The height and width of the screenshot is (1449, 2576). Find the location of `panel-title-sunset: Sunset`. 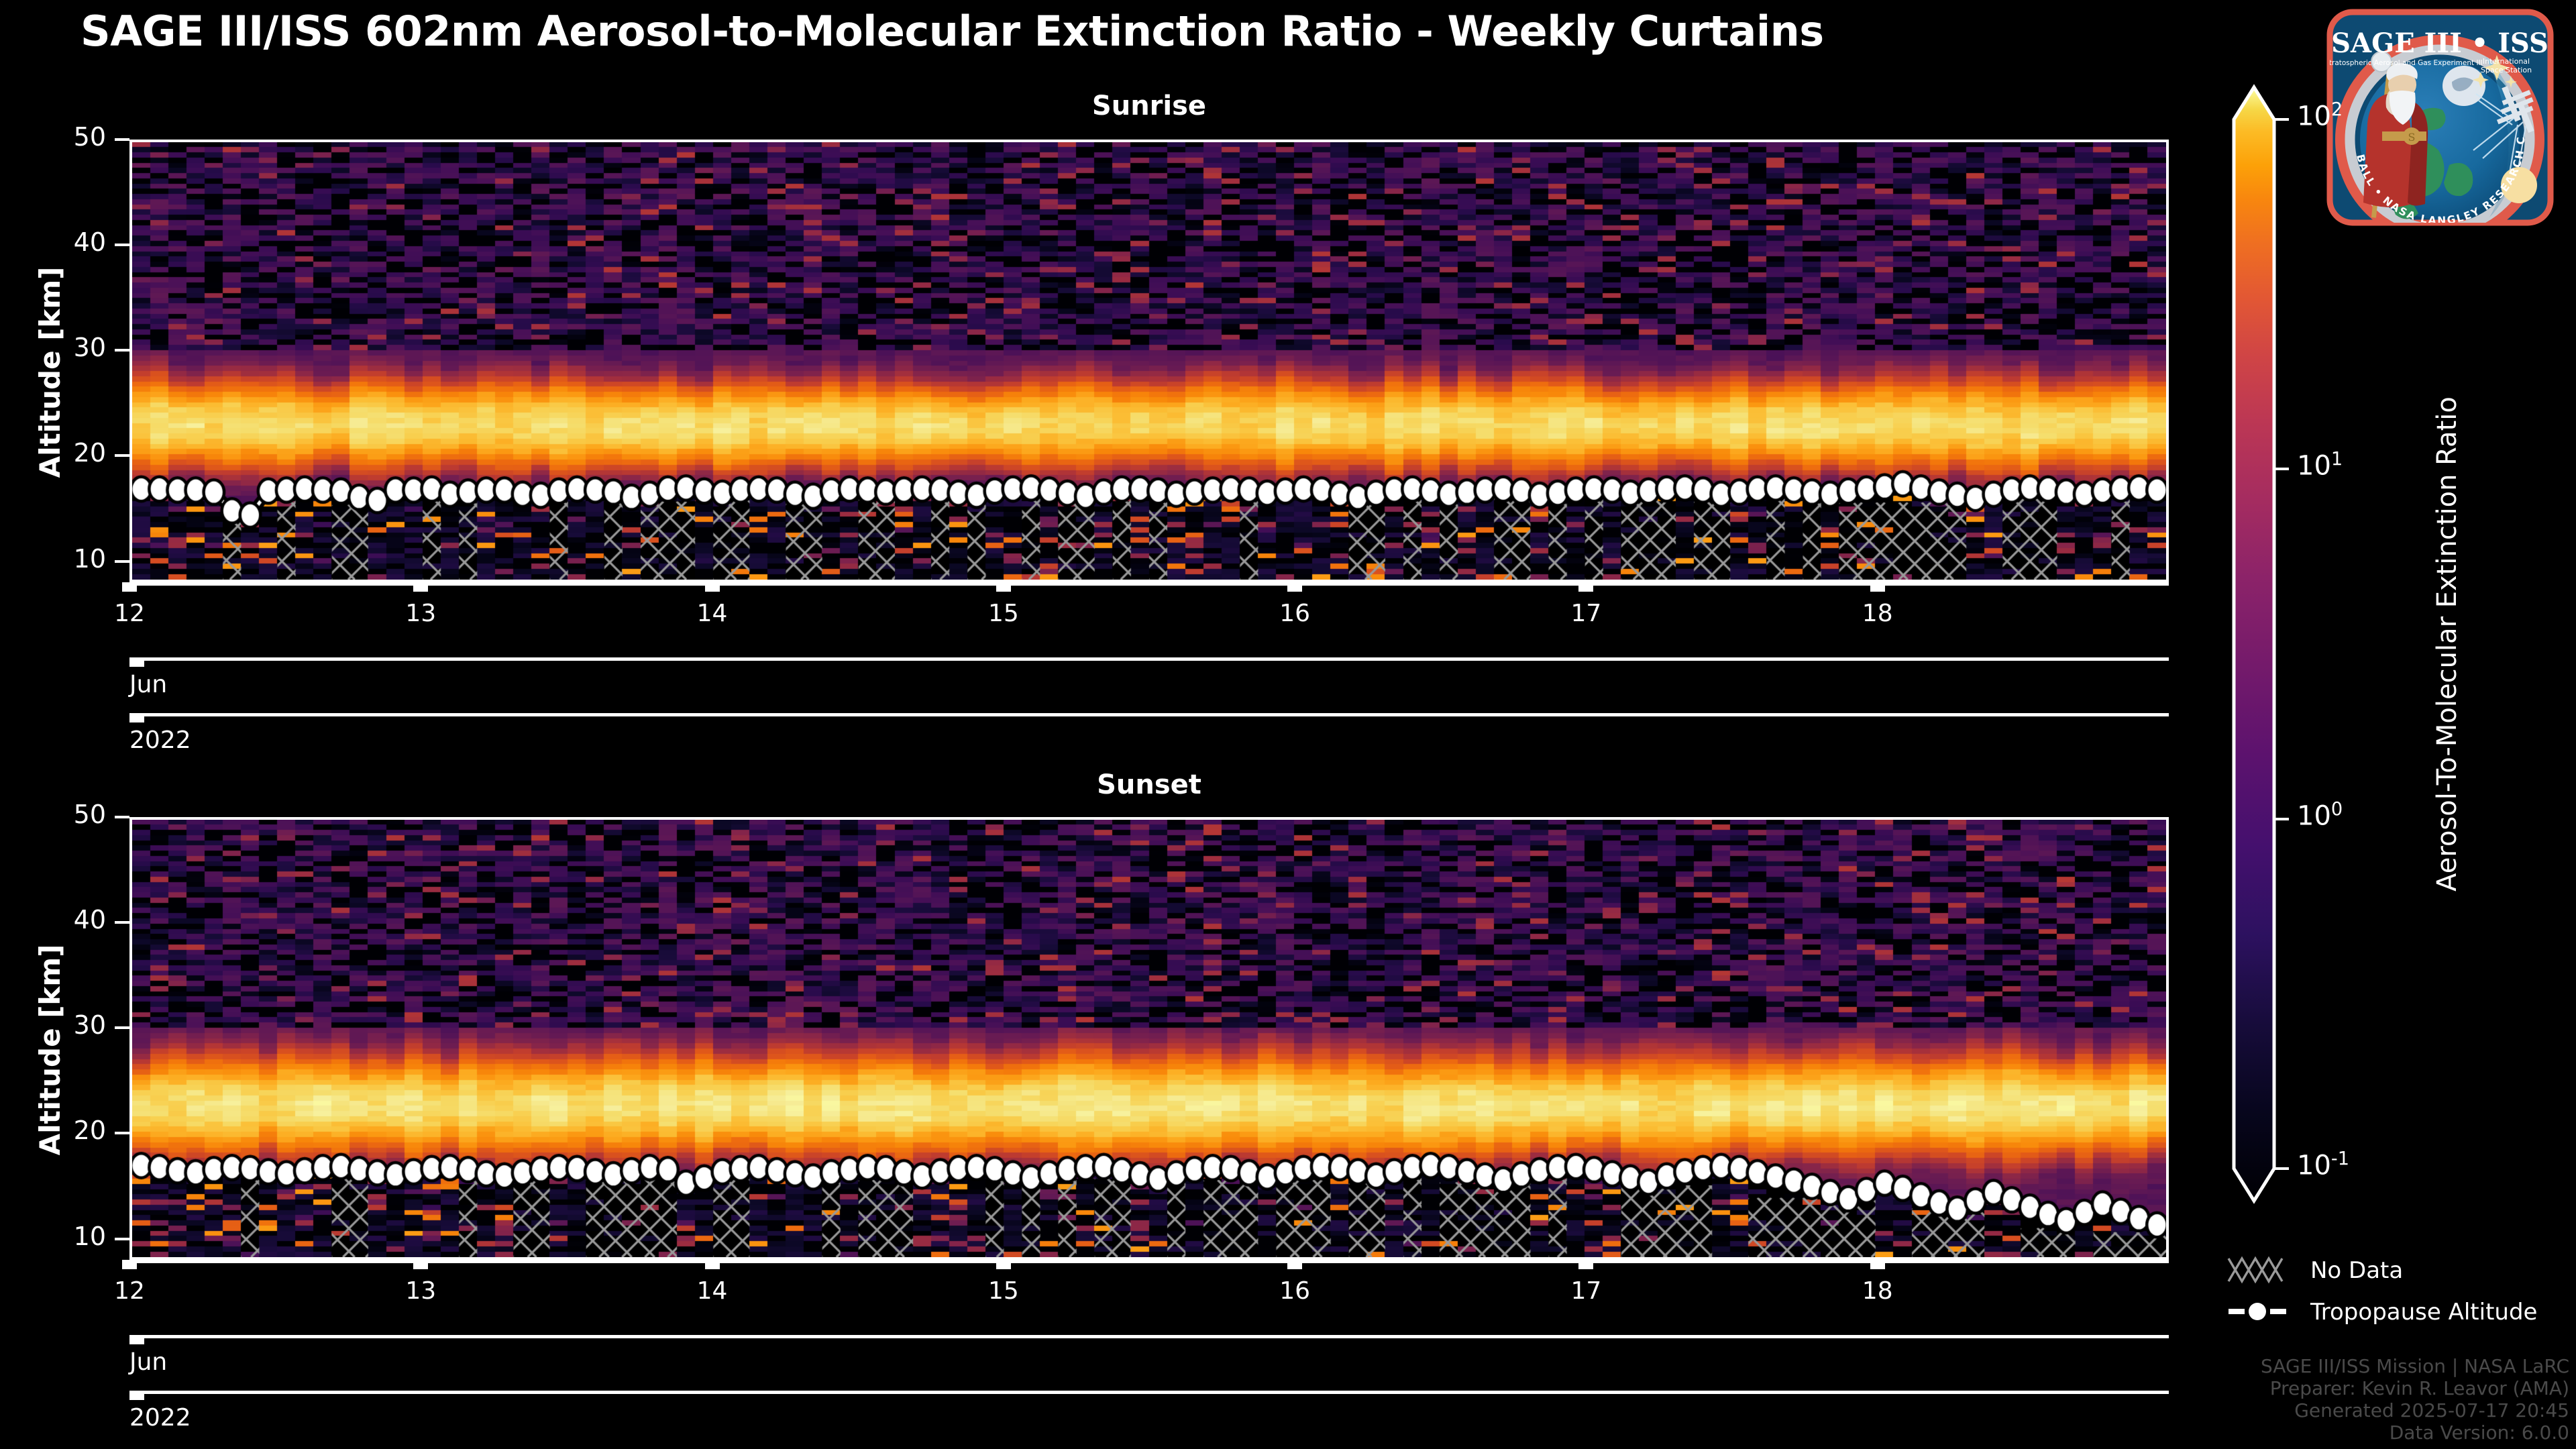

panel-title-sunset: Sunset is located at coordinates (1149, 784).